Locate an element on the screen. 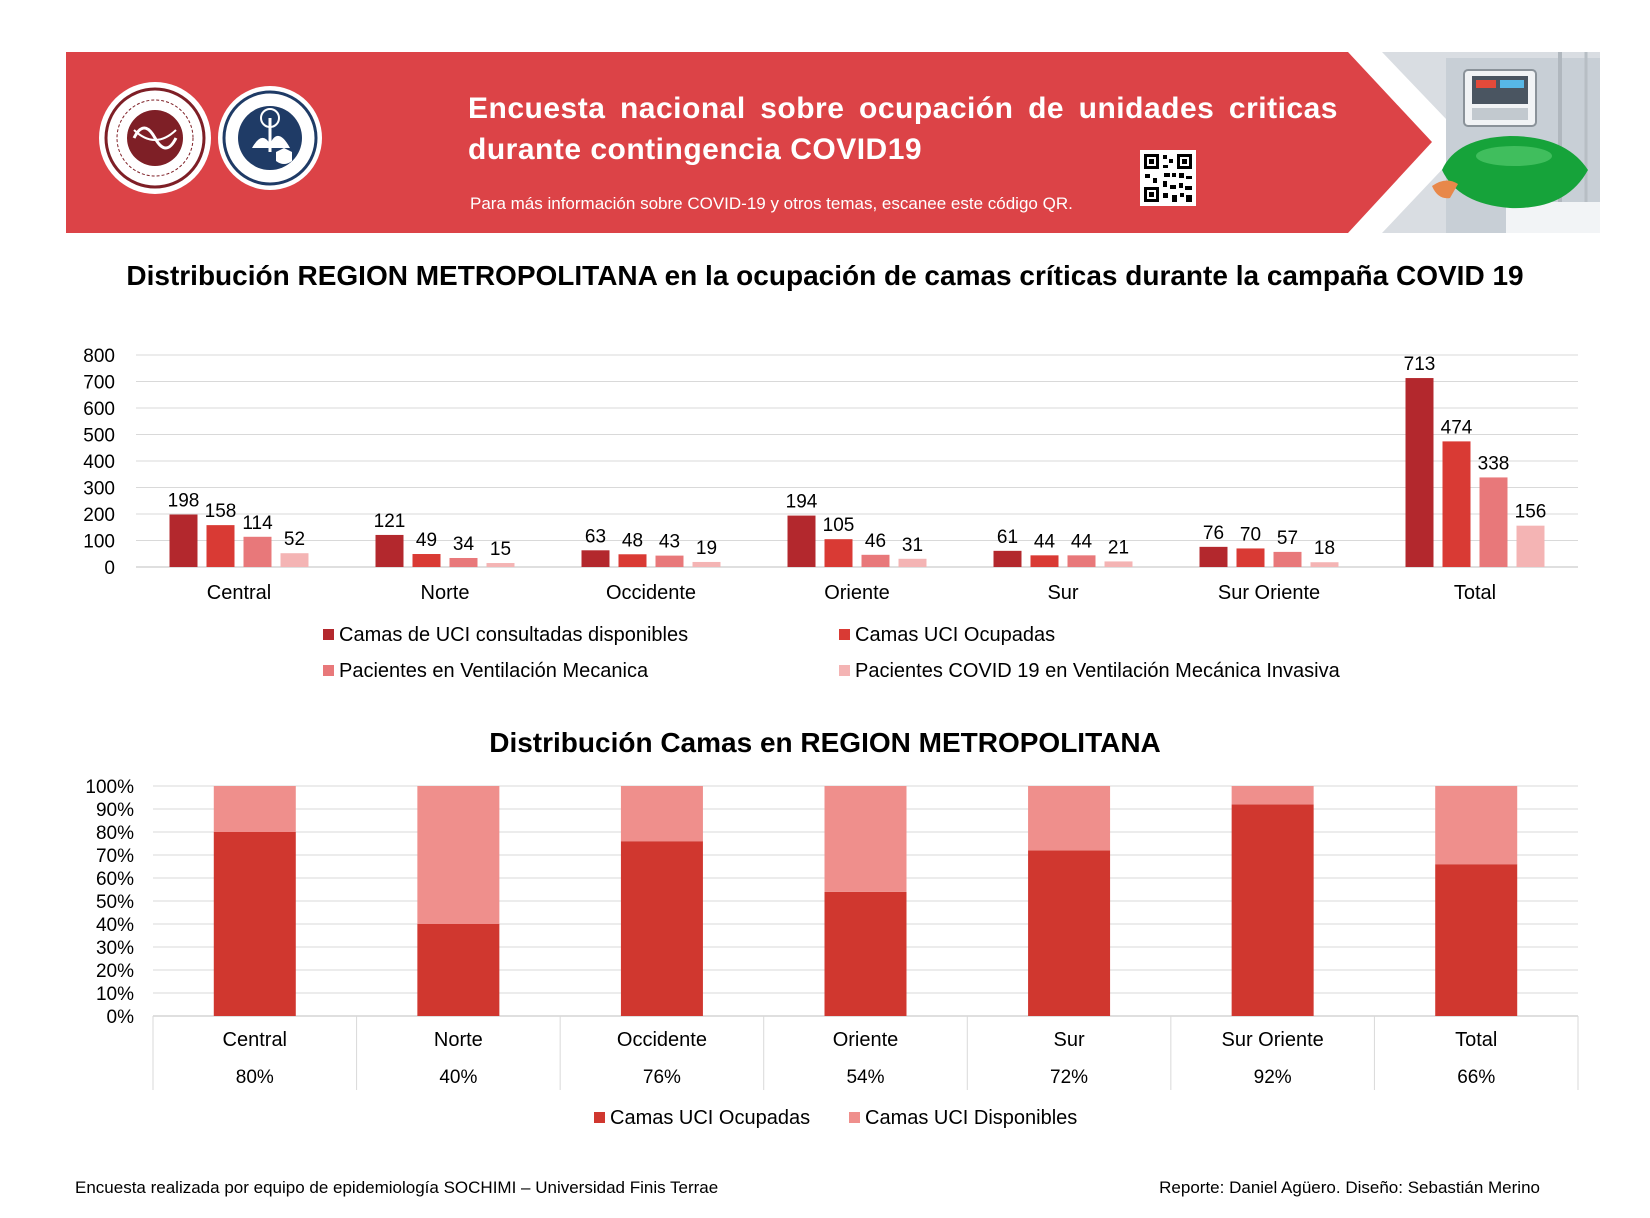 The height and width of the screenshot is (1218, 1650). chart1-legend-item-2: Camas UCI Ocupadas is located at coordinates (947, 635).